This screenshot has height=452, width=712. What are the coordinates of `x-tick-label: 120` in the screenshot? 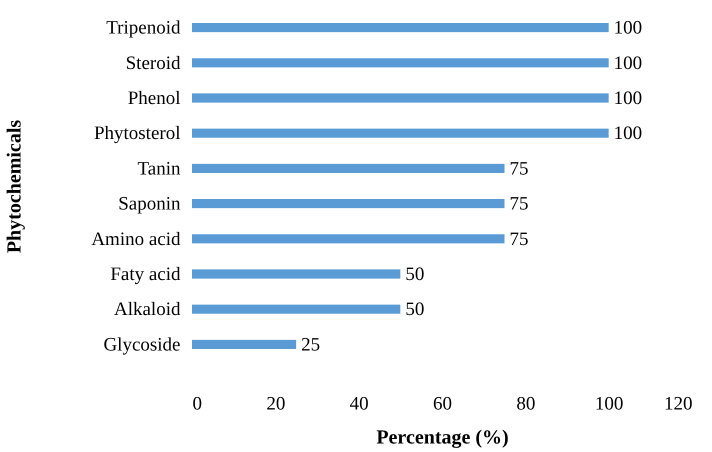 It's located at (678, 404).